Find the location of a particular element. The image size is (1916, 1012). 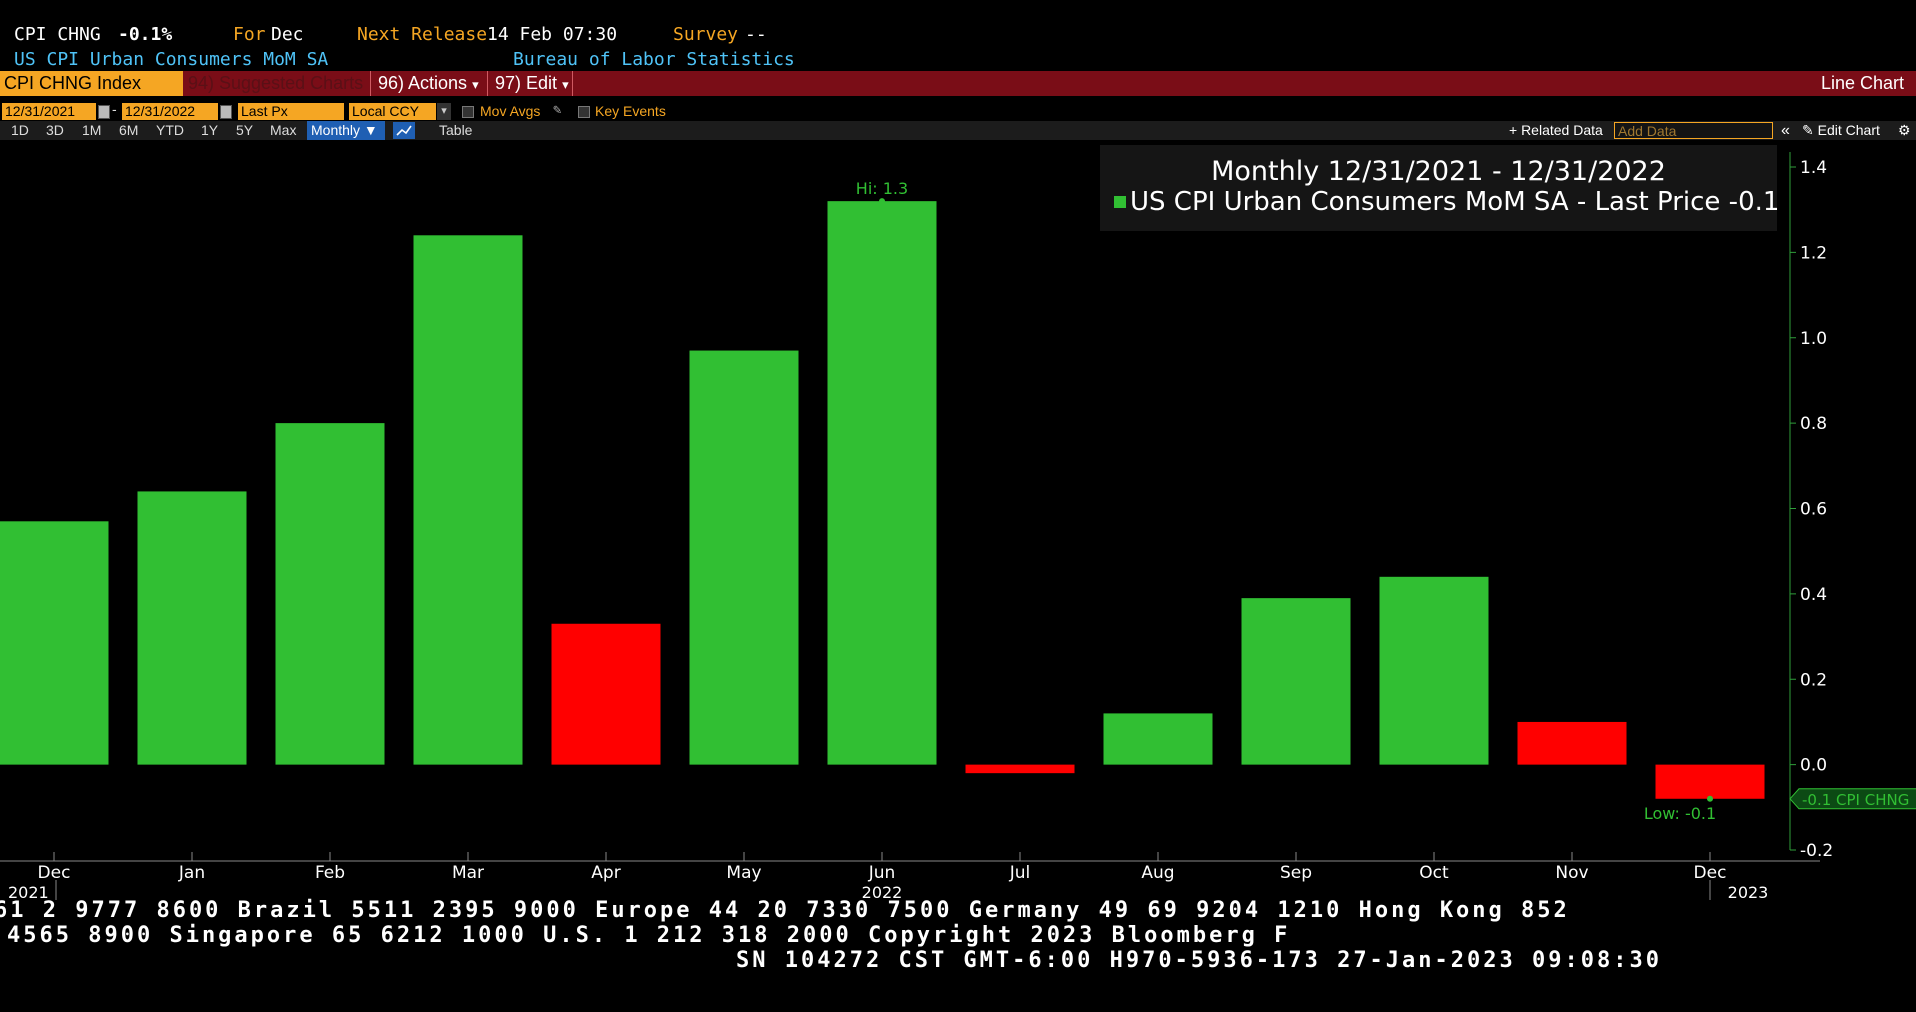

pencil-icon: ✎ is located at coordinates (557, 110).